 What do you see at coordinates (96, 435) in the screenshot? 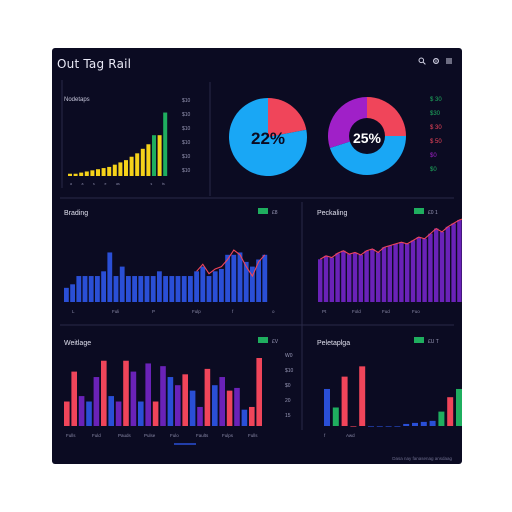
I see `chart-7-x-tick: Fuld` at bounding box center [96, 435].